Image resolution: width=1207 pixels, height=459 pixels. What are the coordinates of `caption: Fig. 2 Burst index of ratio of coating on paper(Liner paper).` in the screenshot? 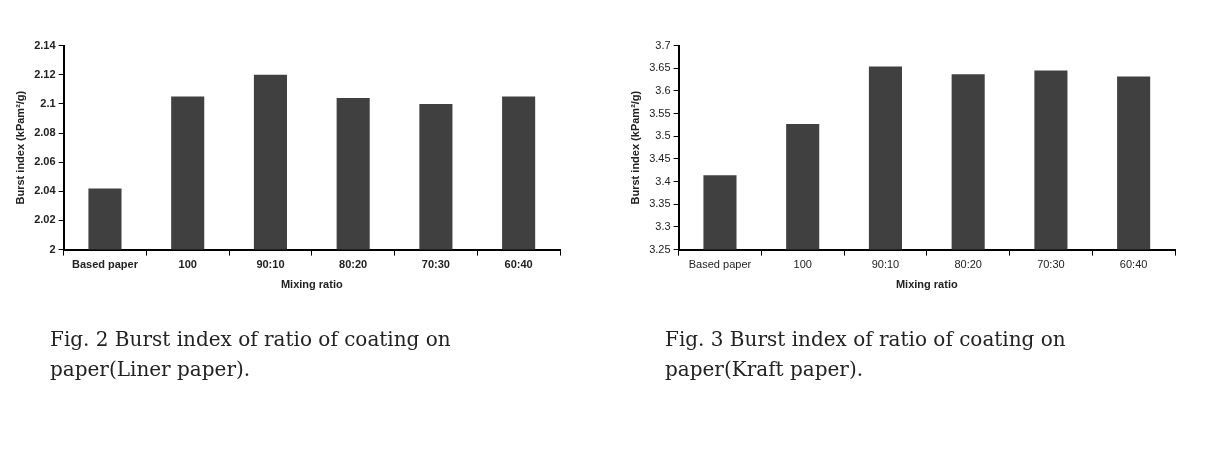 It's located at (250, 354).